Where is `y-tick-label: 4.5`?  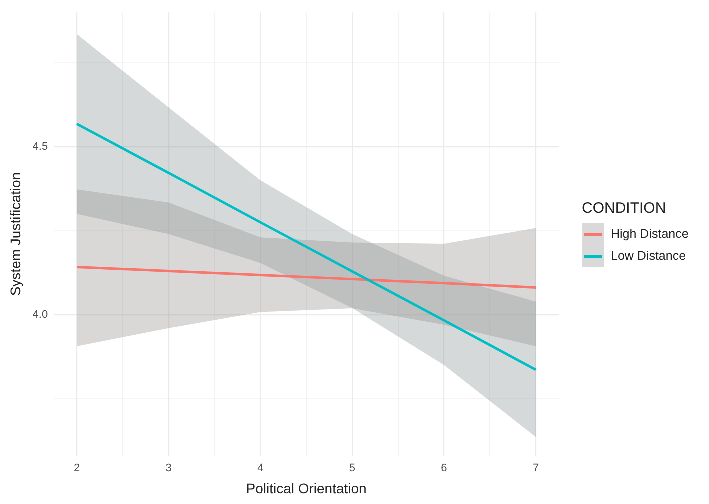
y-tick-label: 4.5 is located at coordinates (40, 146).